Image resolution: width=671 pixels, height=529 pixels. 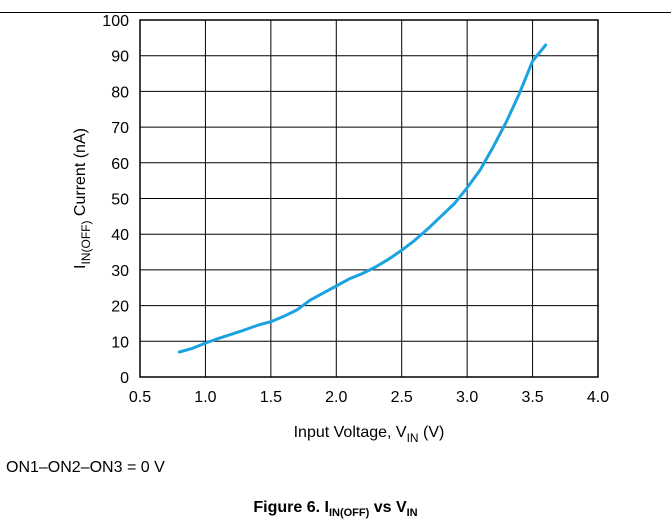 What do you see at coordinates (335, 12) in the screenshot?
I see `top-rule` at bounding box center [335, 12].